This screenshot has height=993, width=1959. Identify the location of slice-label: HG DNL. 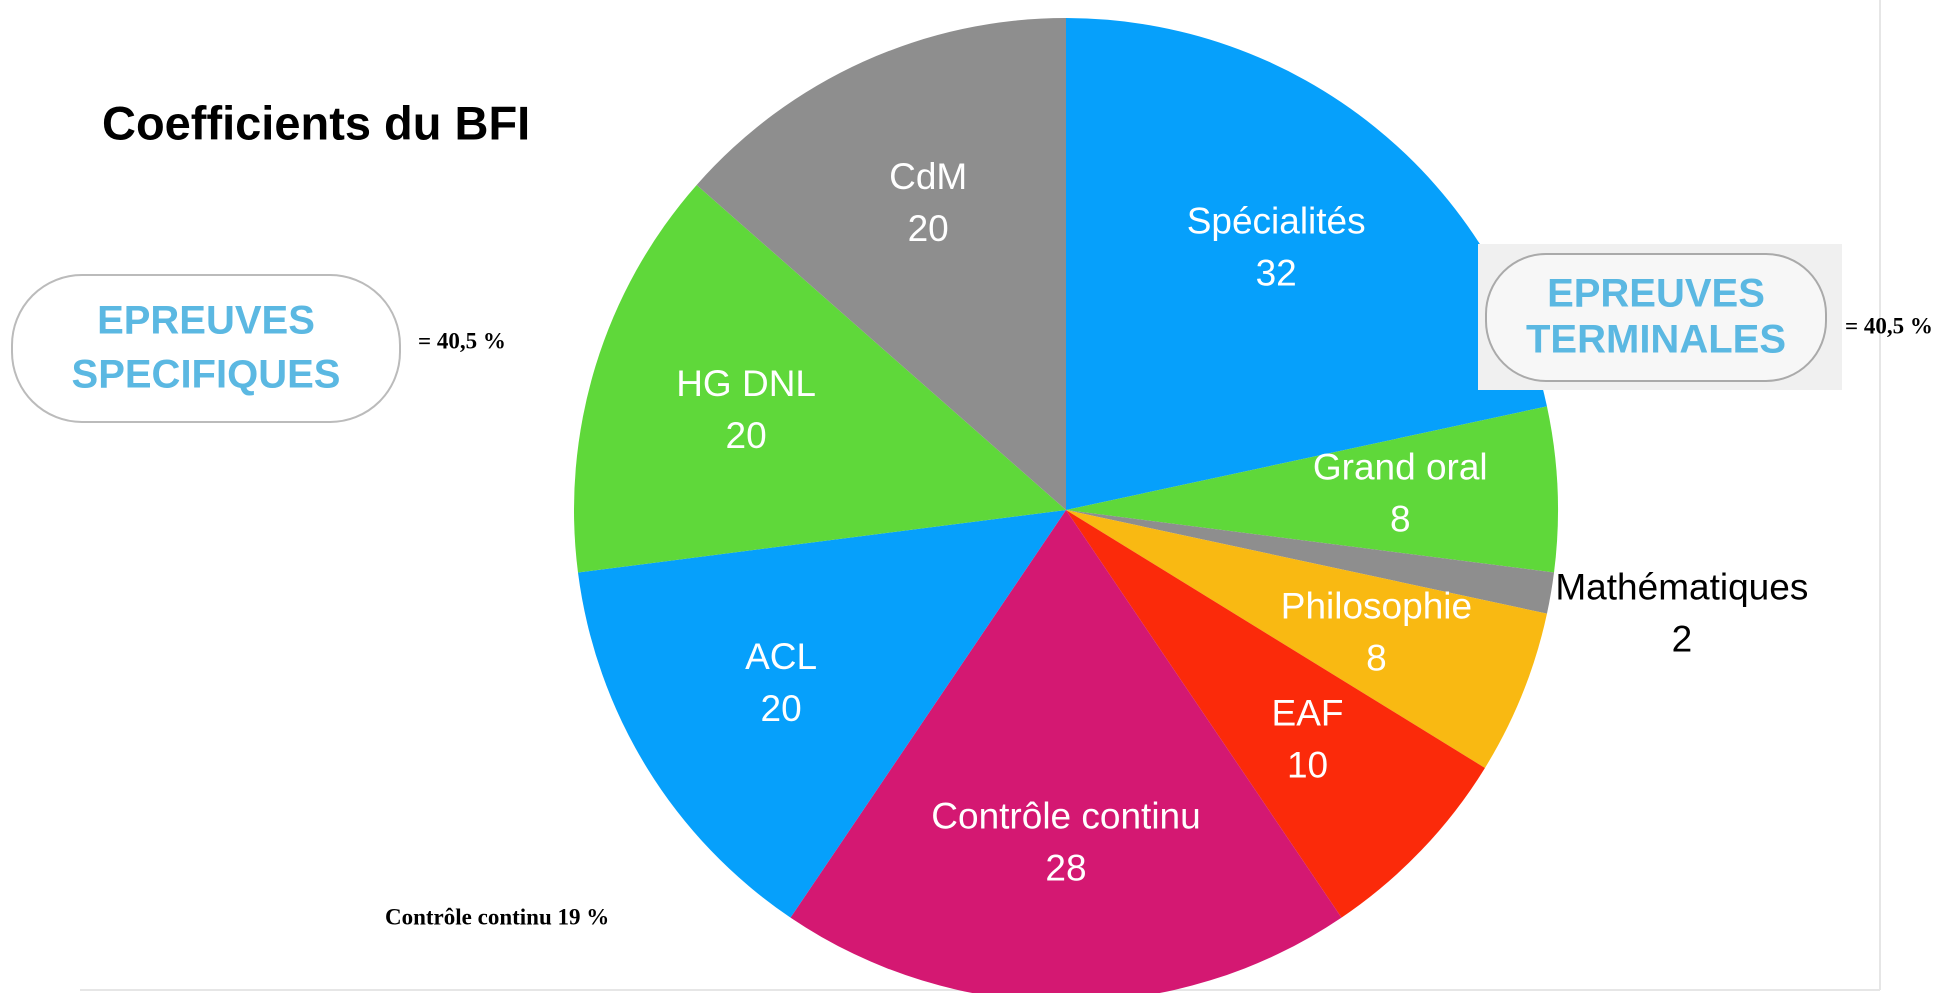
(746, 383).